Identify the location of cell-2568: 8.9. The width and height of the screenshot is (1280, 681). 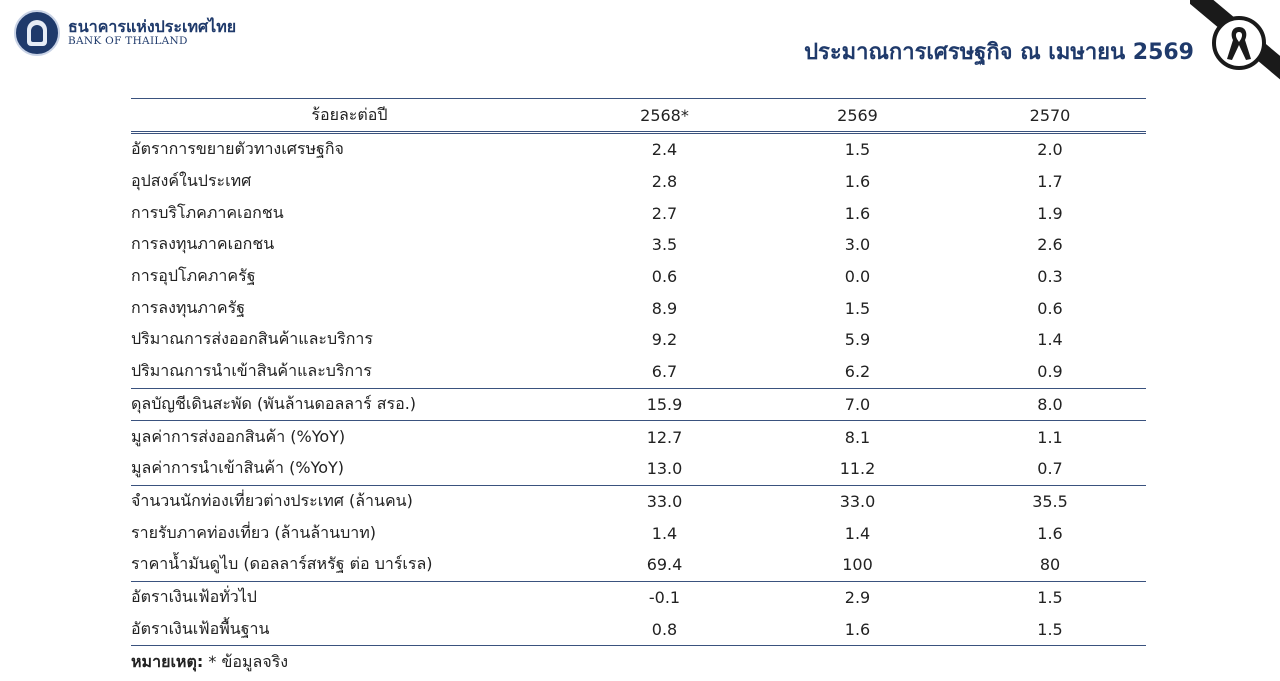
(664, 308).